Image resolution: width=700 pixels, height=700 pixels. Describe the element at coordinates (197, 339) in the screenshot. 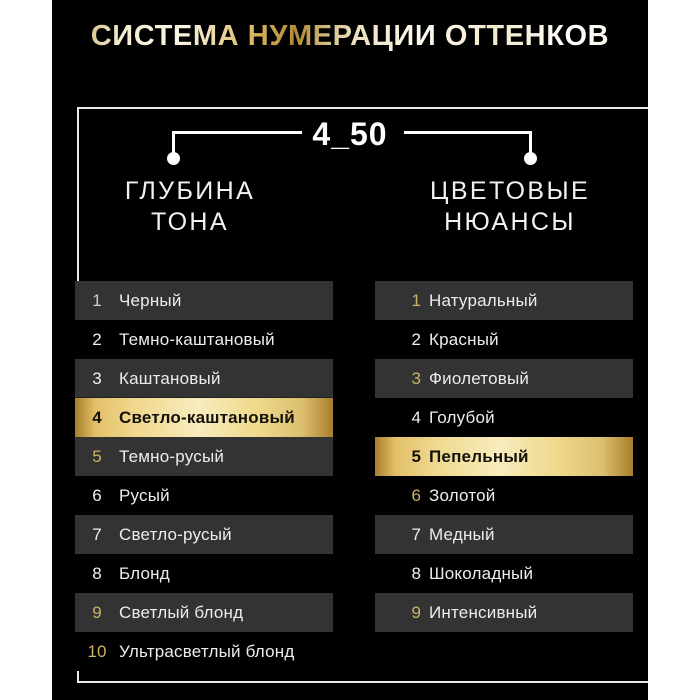

I see `list-item-label: Темно-каштановый` at that location.